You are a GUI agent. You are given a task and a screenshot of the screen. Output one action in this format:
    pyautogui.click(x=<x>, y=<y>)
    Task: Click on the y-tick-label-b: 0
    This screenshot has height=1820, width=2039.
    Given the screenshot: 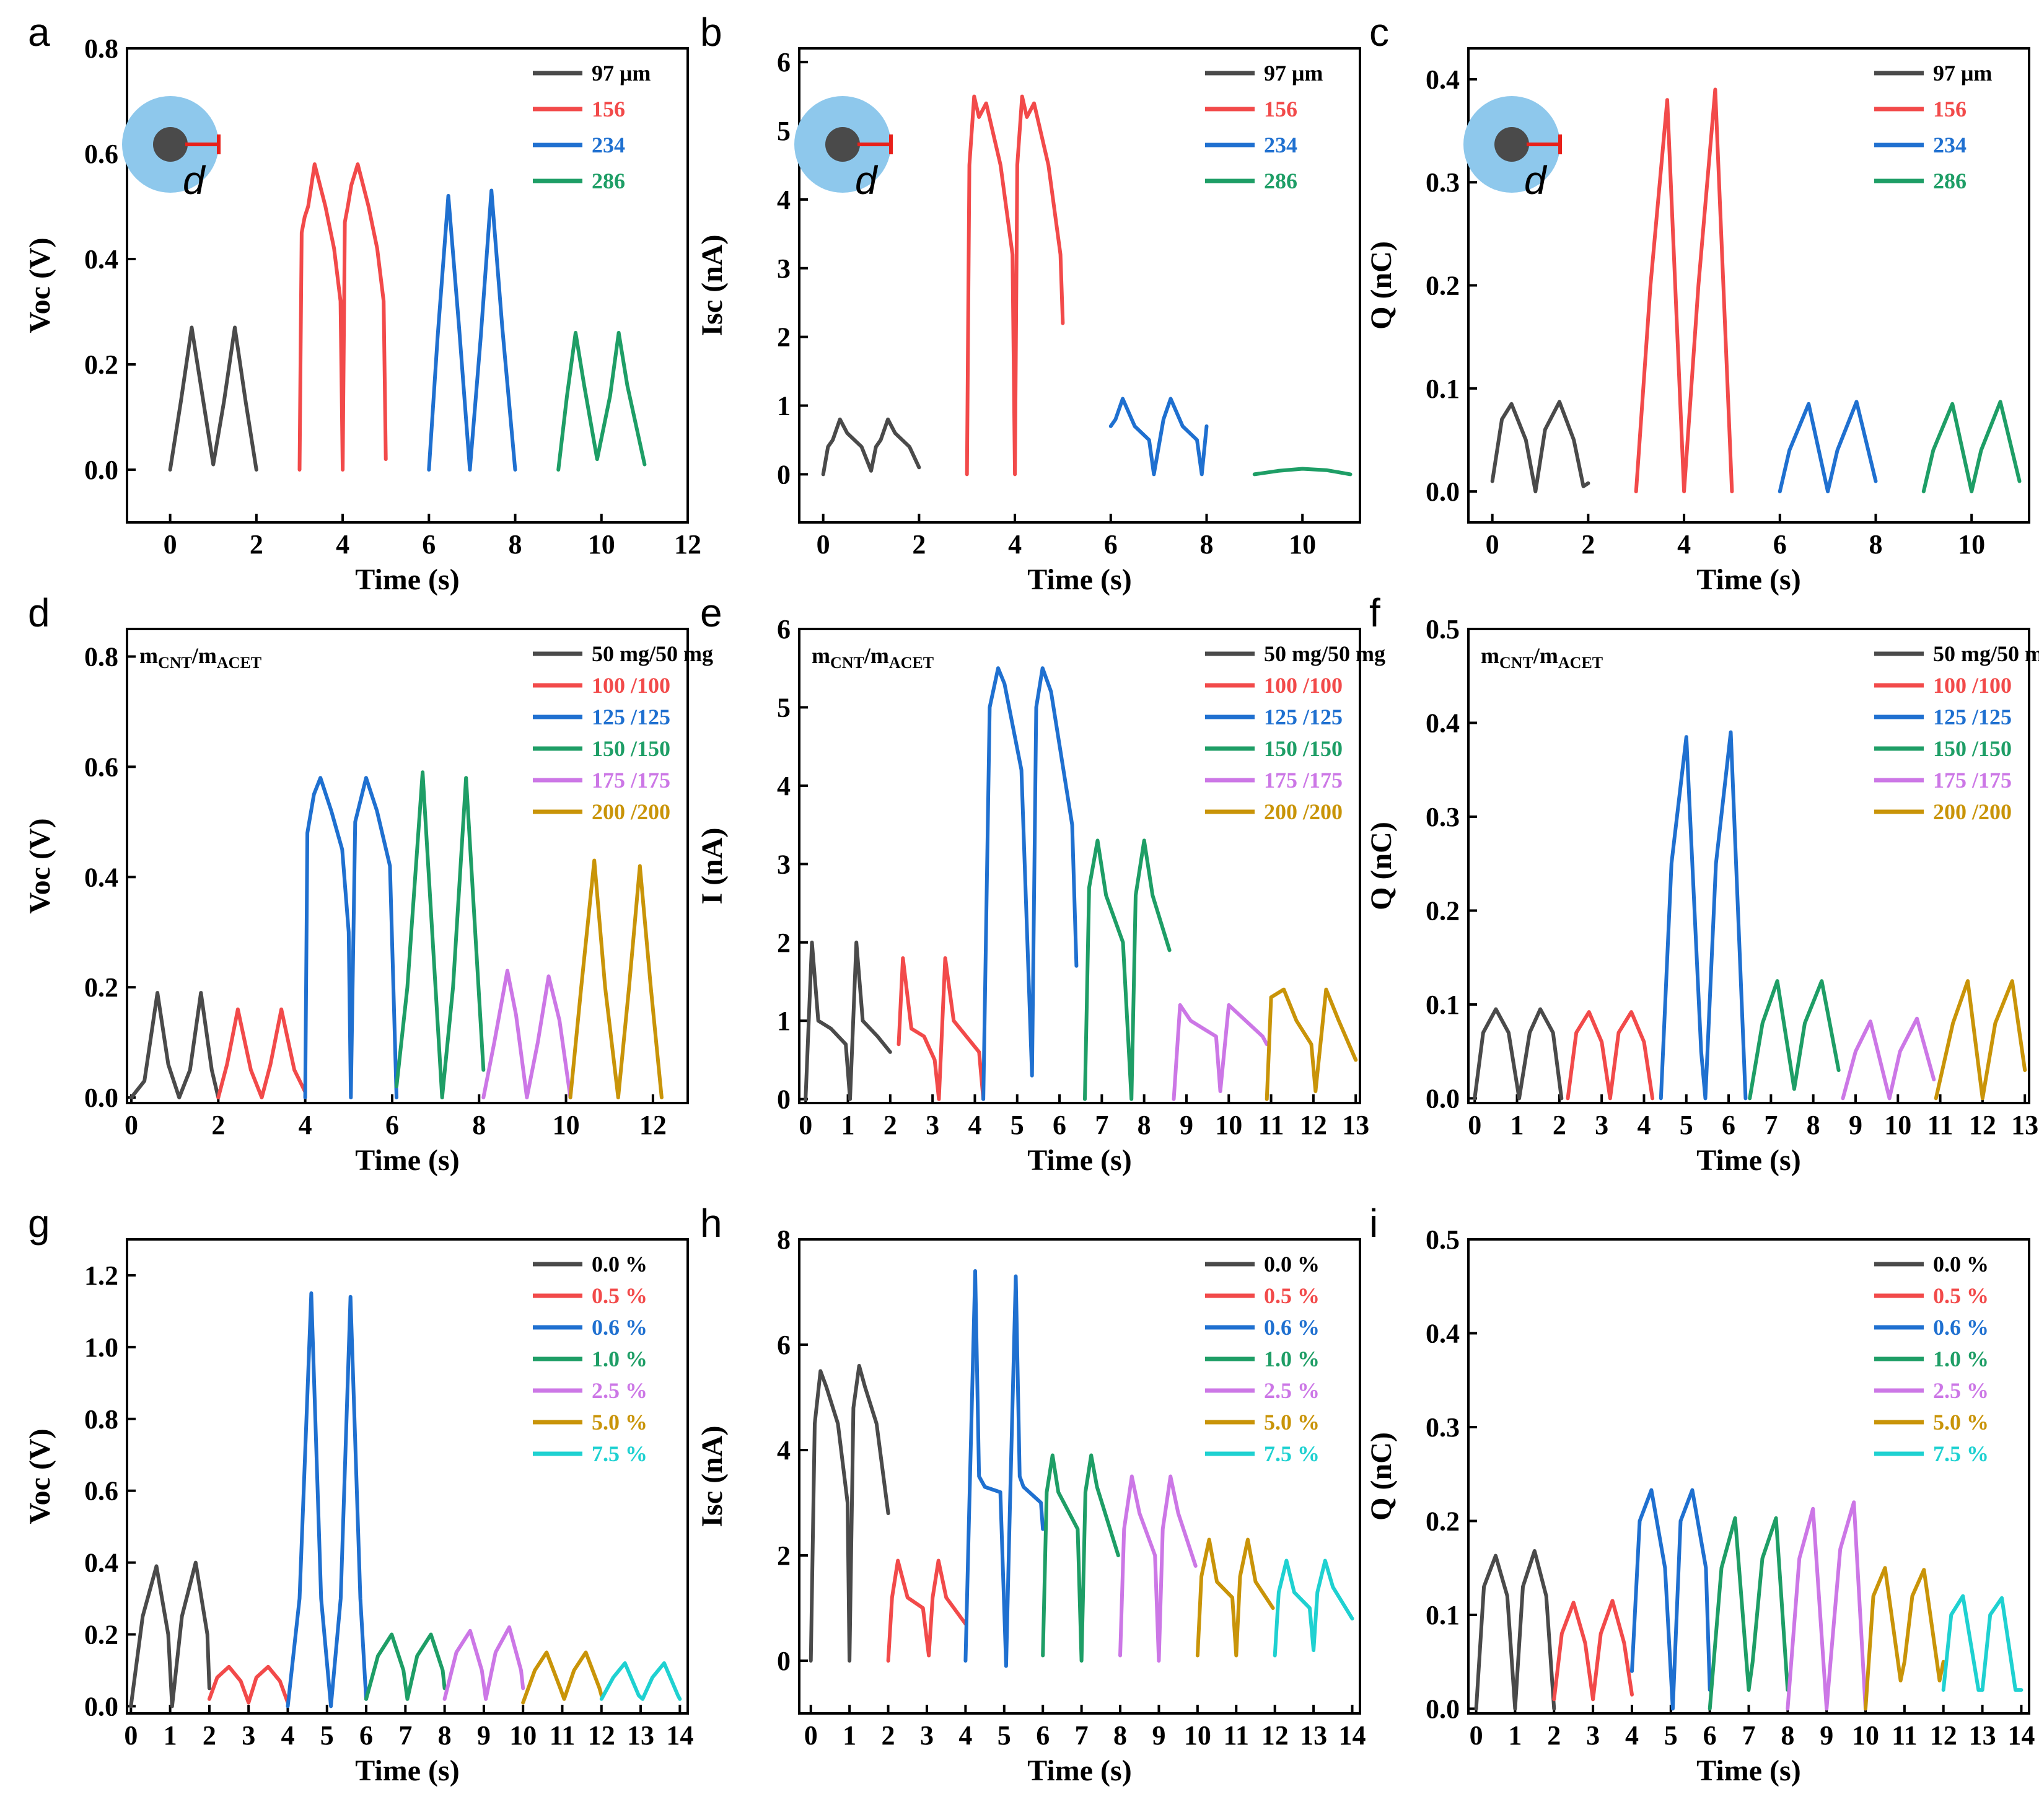 What is the action you would take?
    pyautogui.click(x=784, y=474)
    